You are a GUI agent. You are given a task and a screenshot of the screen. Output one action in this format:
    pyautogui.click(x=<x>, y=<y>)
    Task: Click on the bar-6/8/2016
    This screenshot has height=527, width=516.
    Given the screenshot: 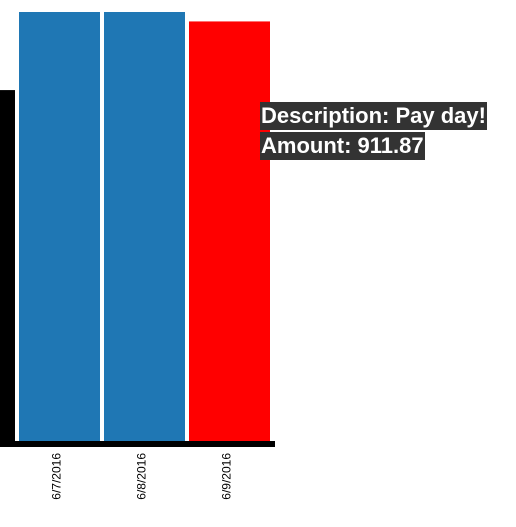 What is the action you would take?
    pyautogui.click(x=144, y=226)
    